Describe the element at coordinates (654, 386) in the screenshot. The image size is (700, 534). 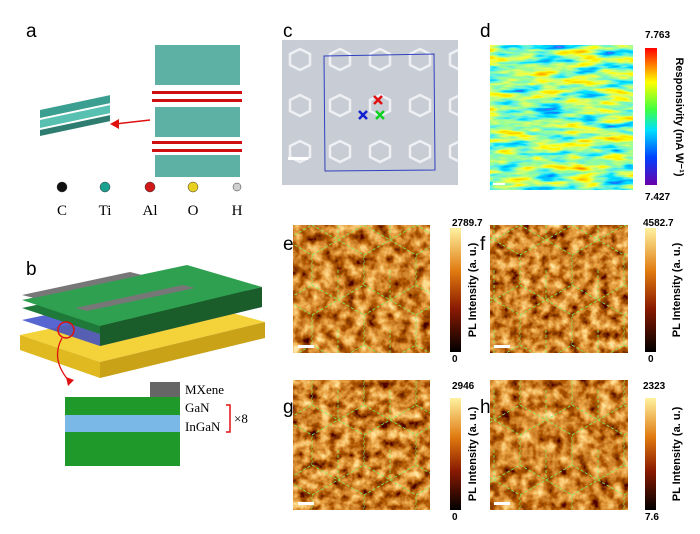
I see `colorbar-max: 2323` at that location.